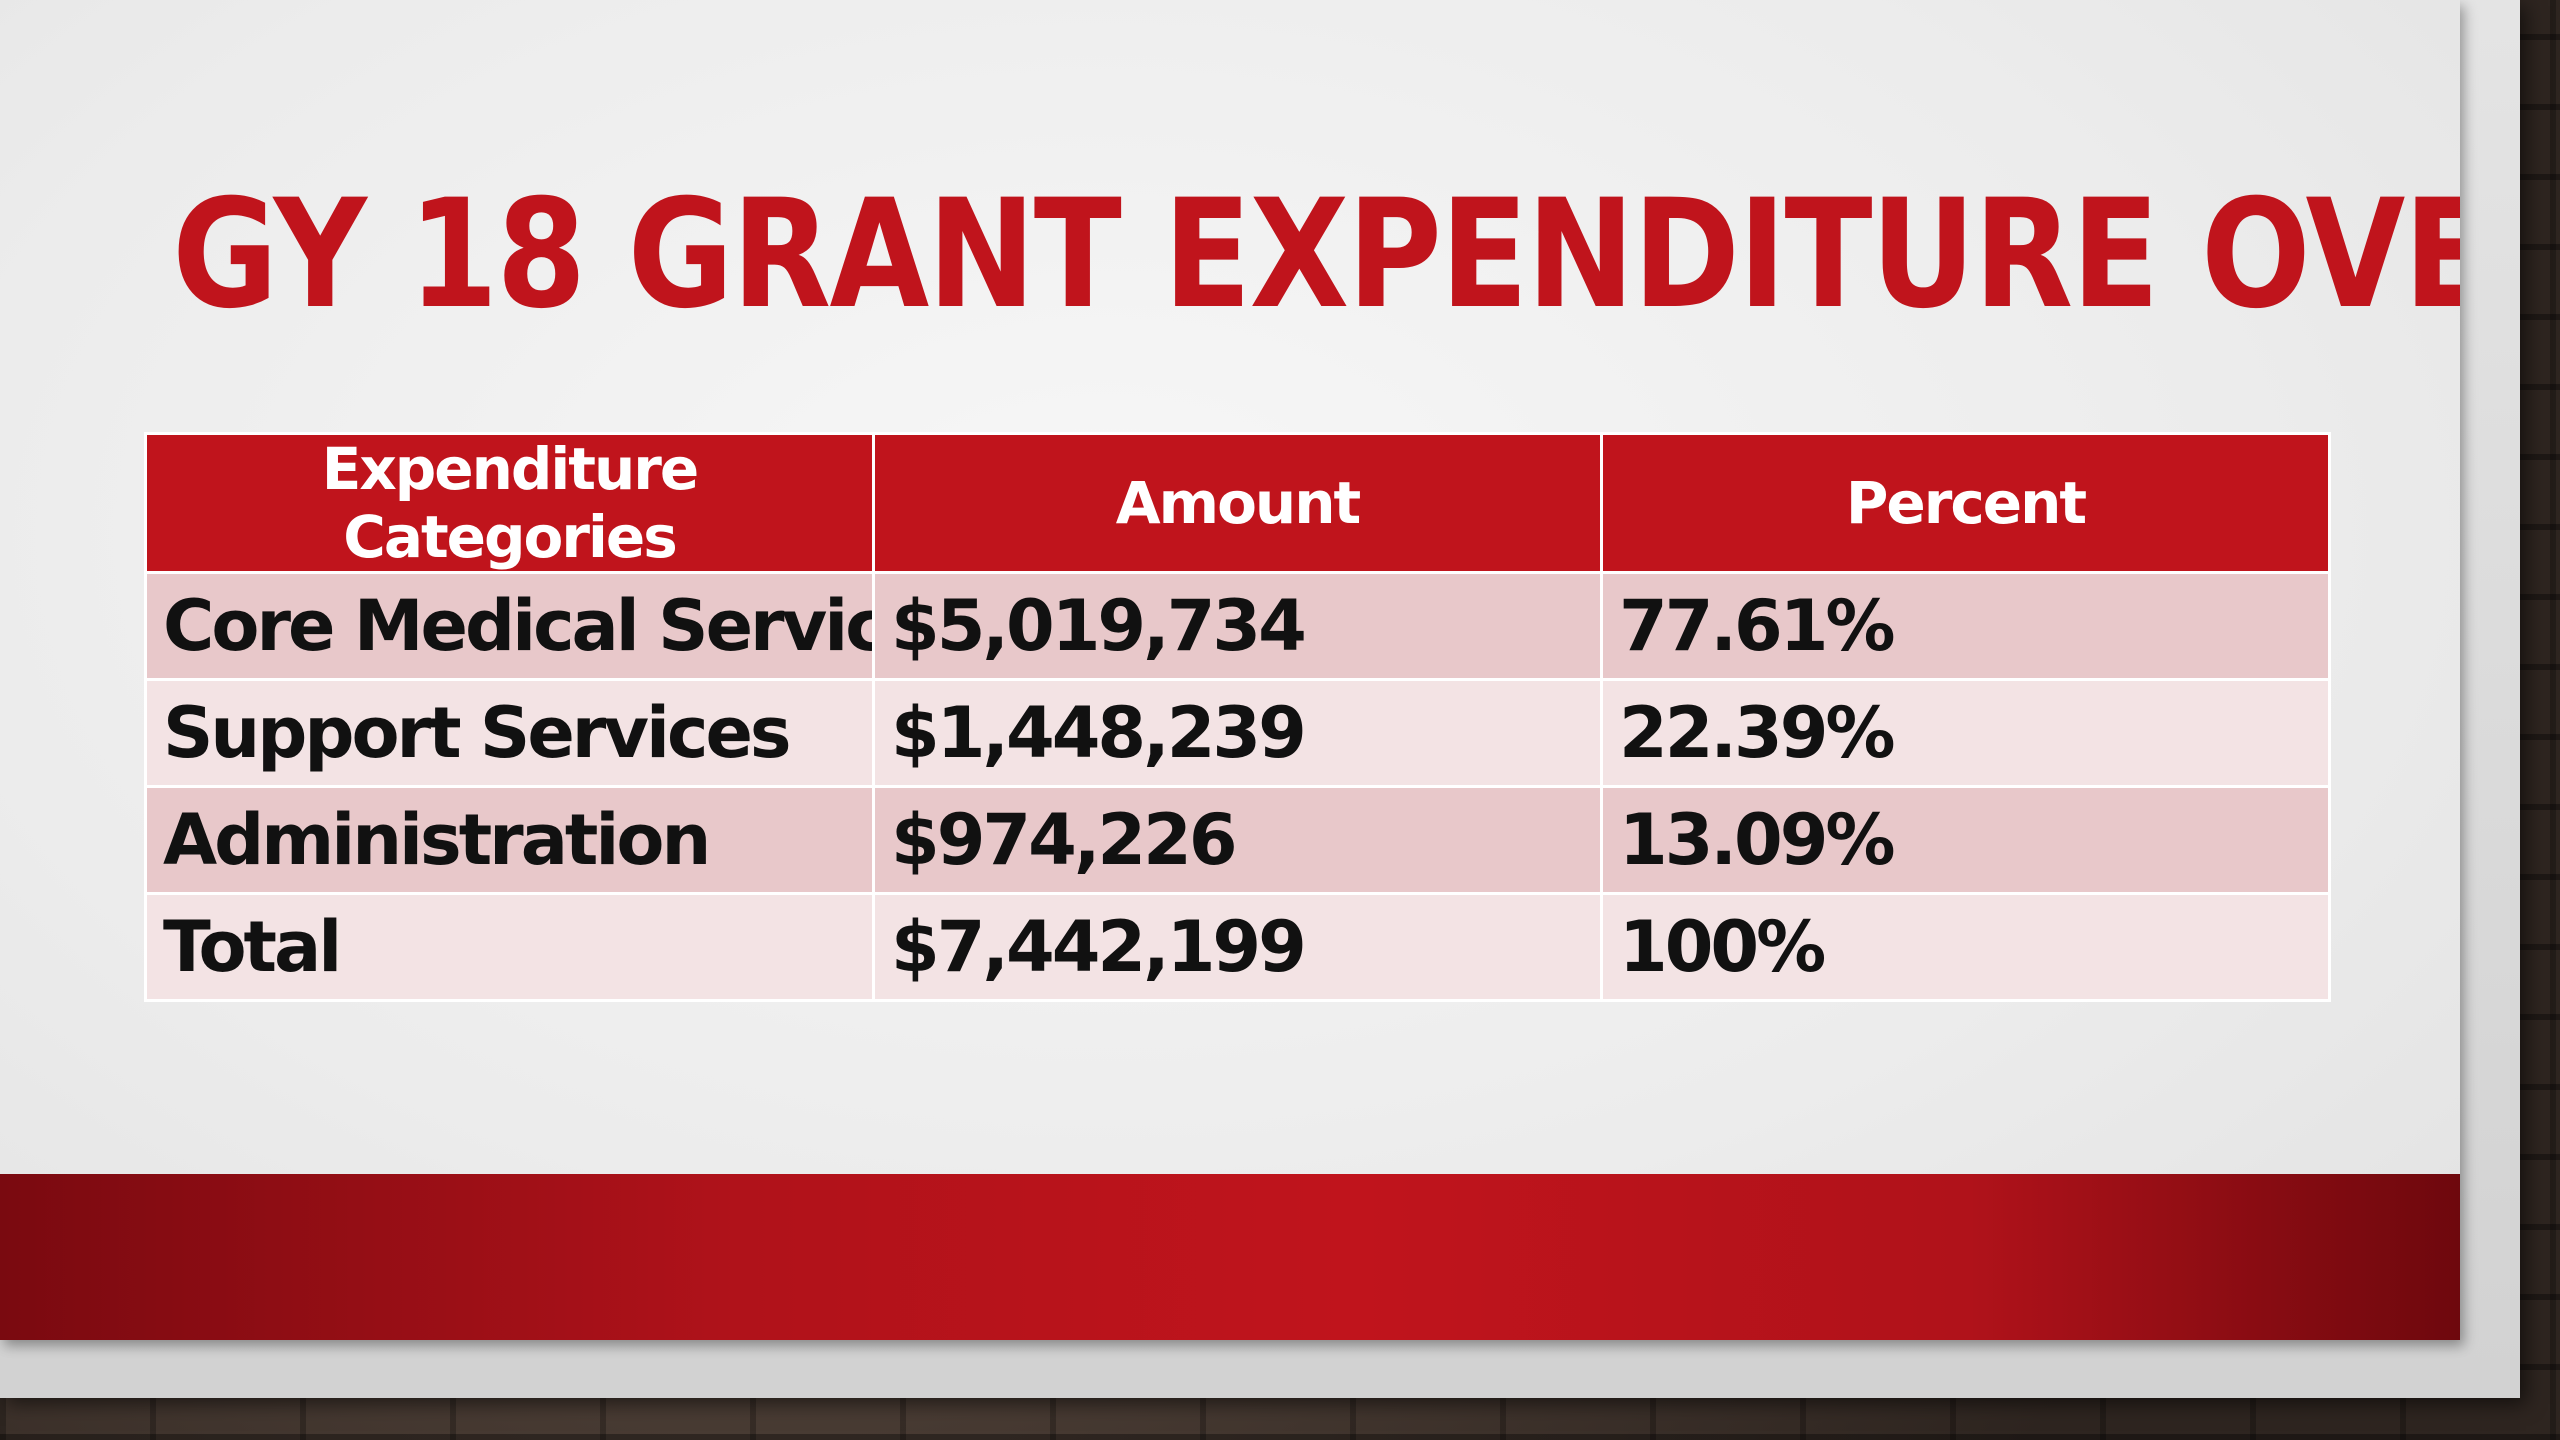 Image resolution: width=2560 pixels, height=1440 pixels. I want to click on amount-cell: $5,019,734, so click(1237, 626).